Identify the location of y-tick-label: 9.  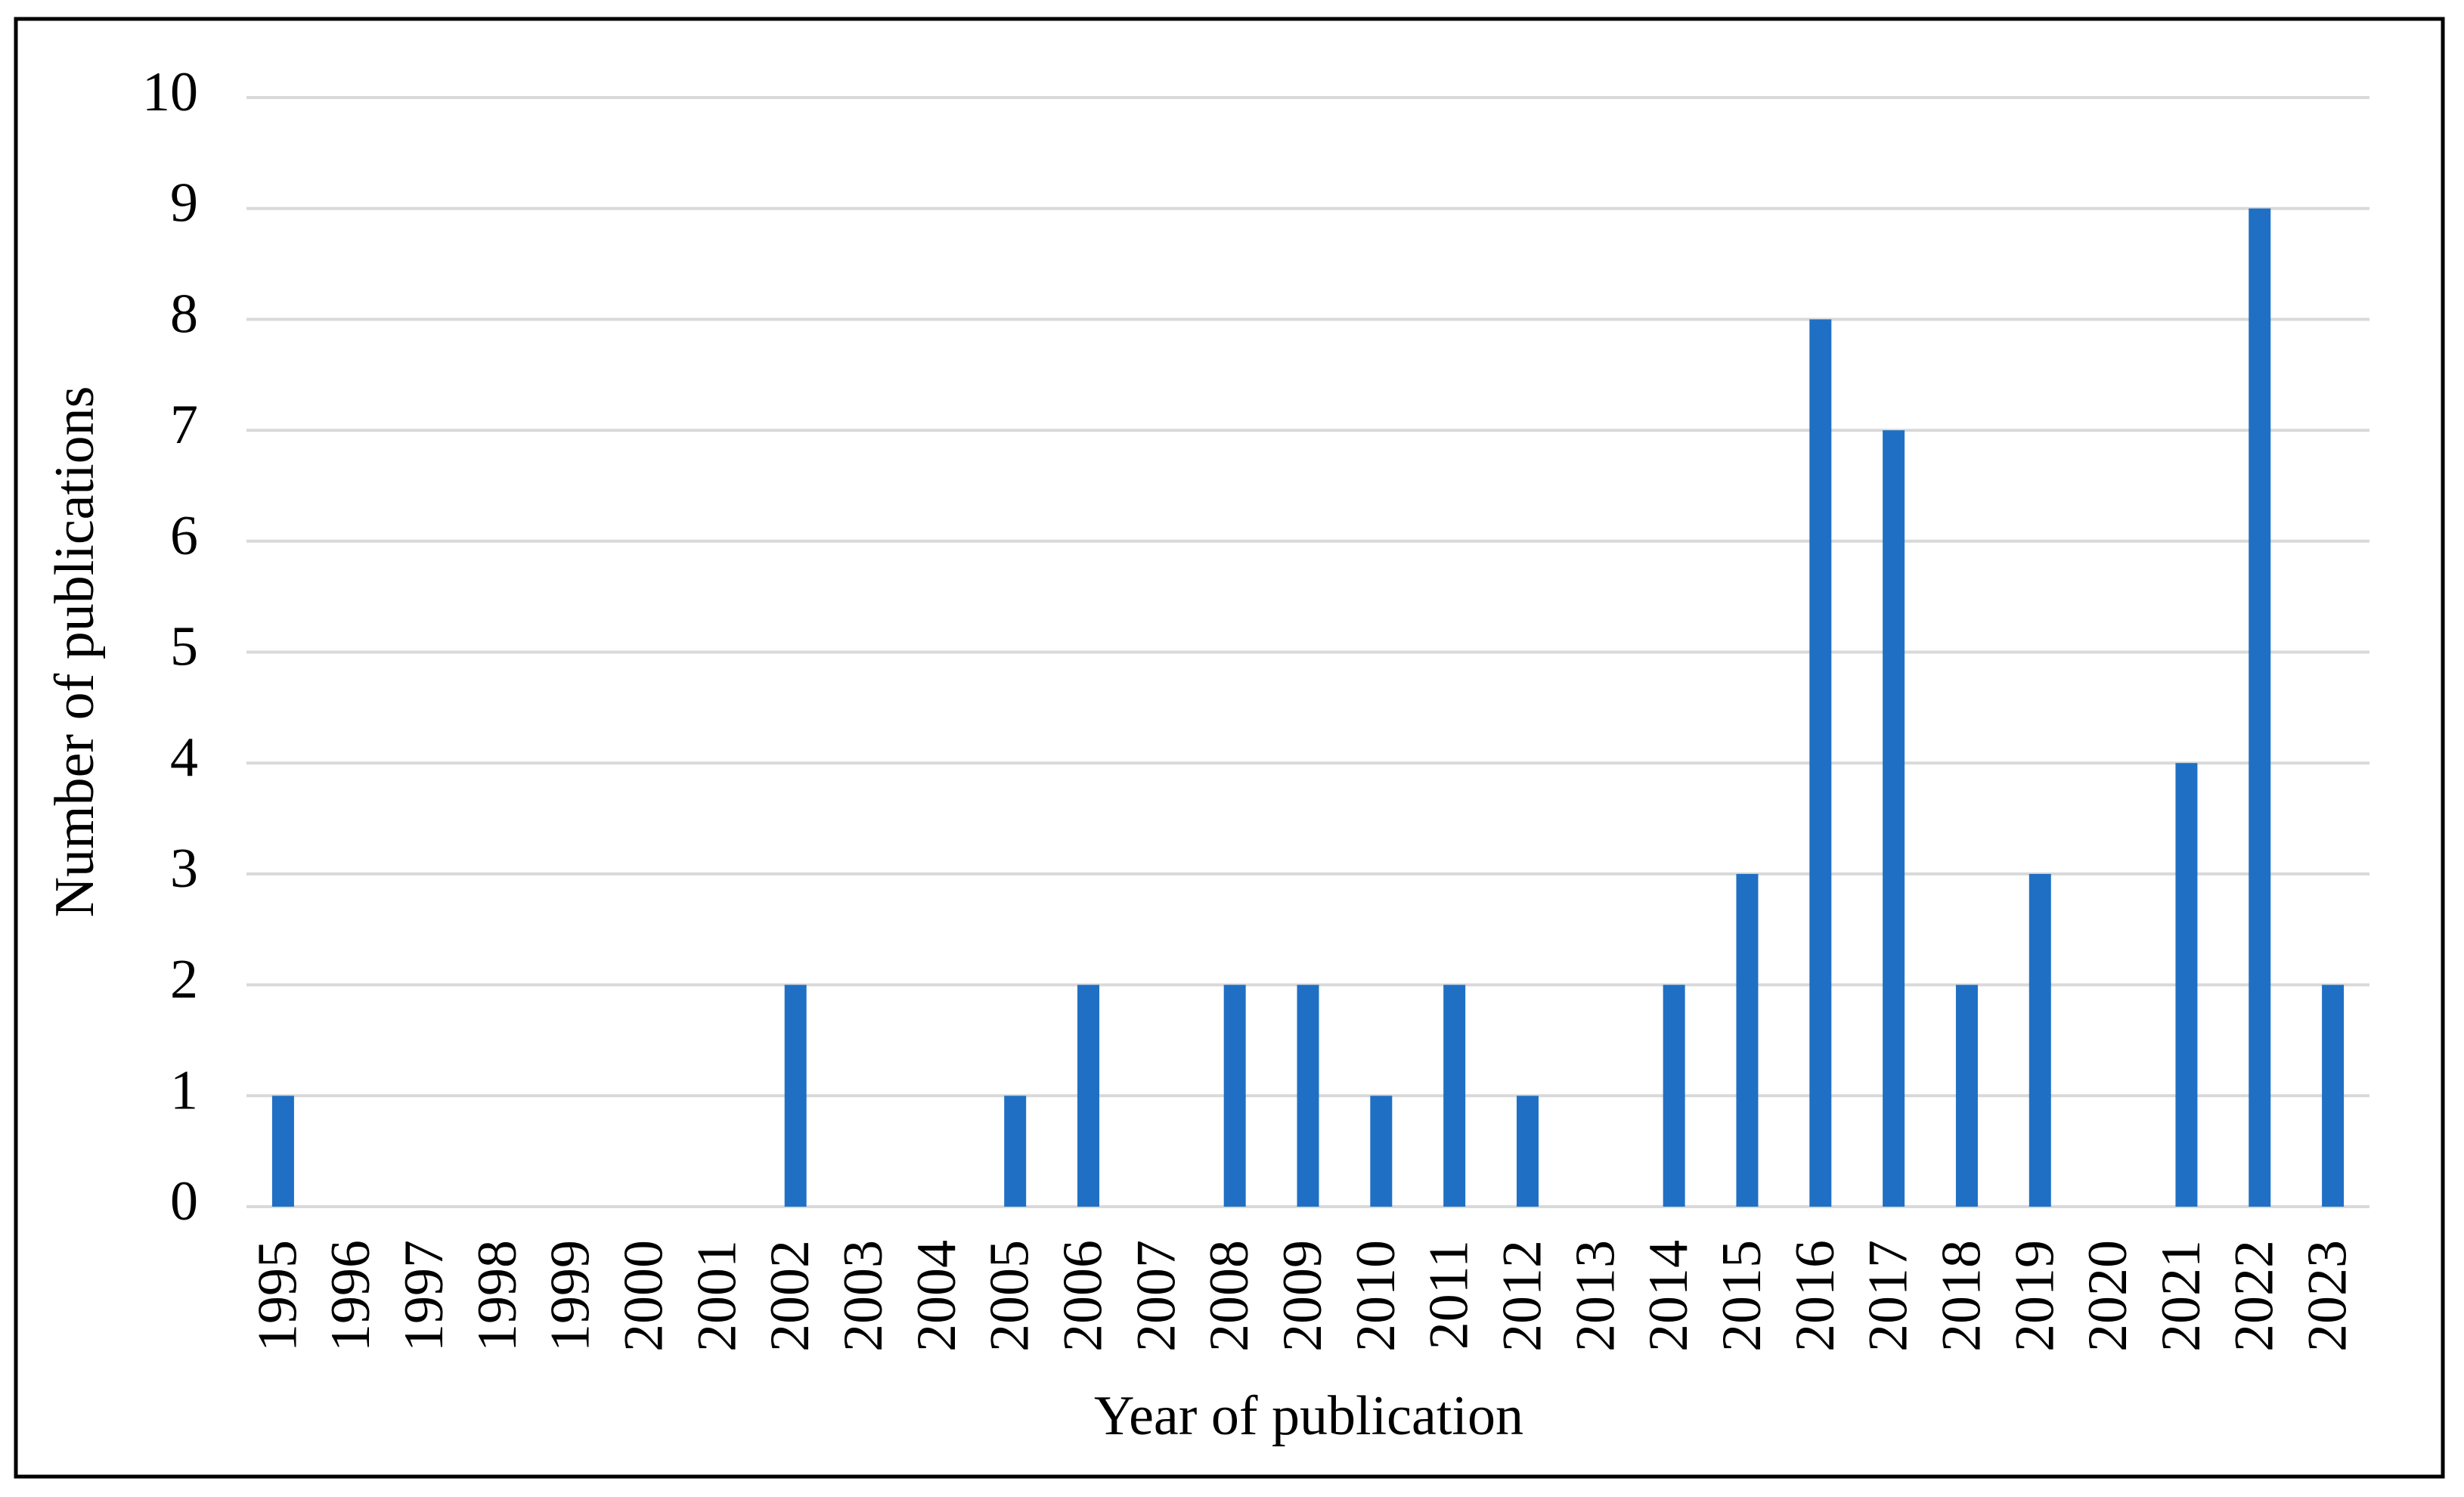
(184, 203).